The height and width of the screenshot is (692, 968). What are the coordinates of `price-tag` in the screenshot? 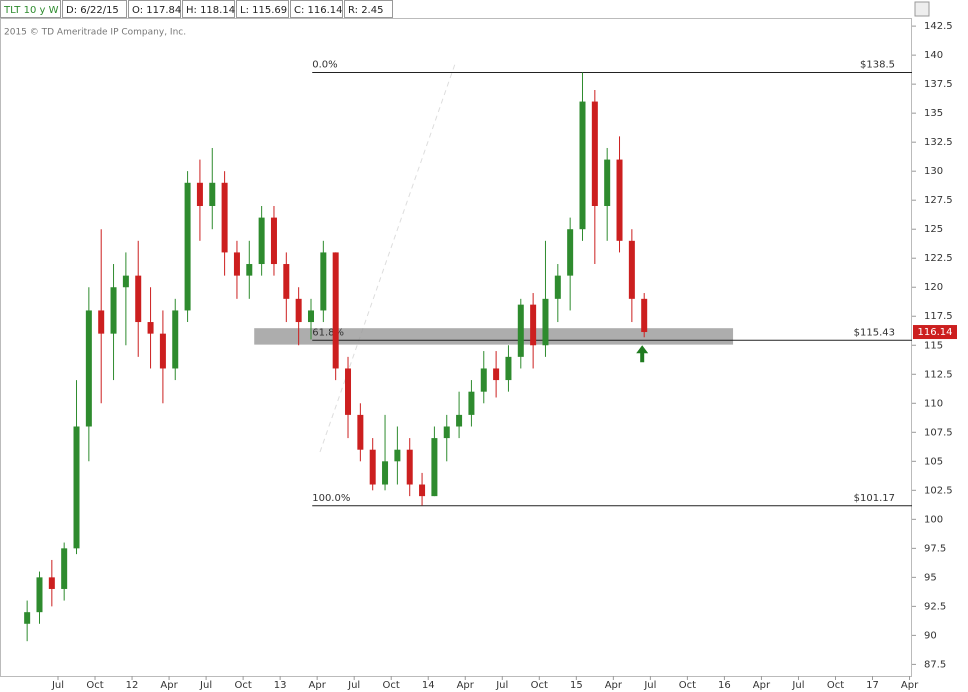 It's located at (935, 332).